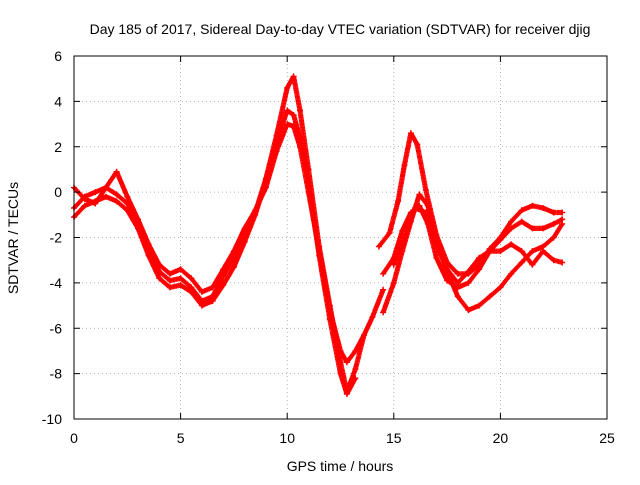 The image size is (640, 485). I want to click on y-tick-label: -6, so click(56, 328).